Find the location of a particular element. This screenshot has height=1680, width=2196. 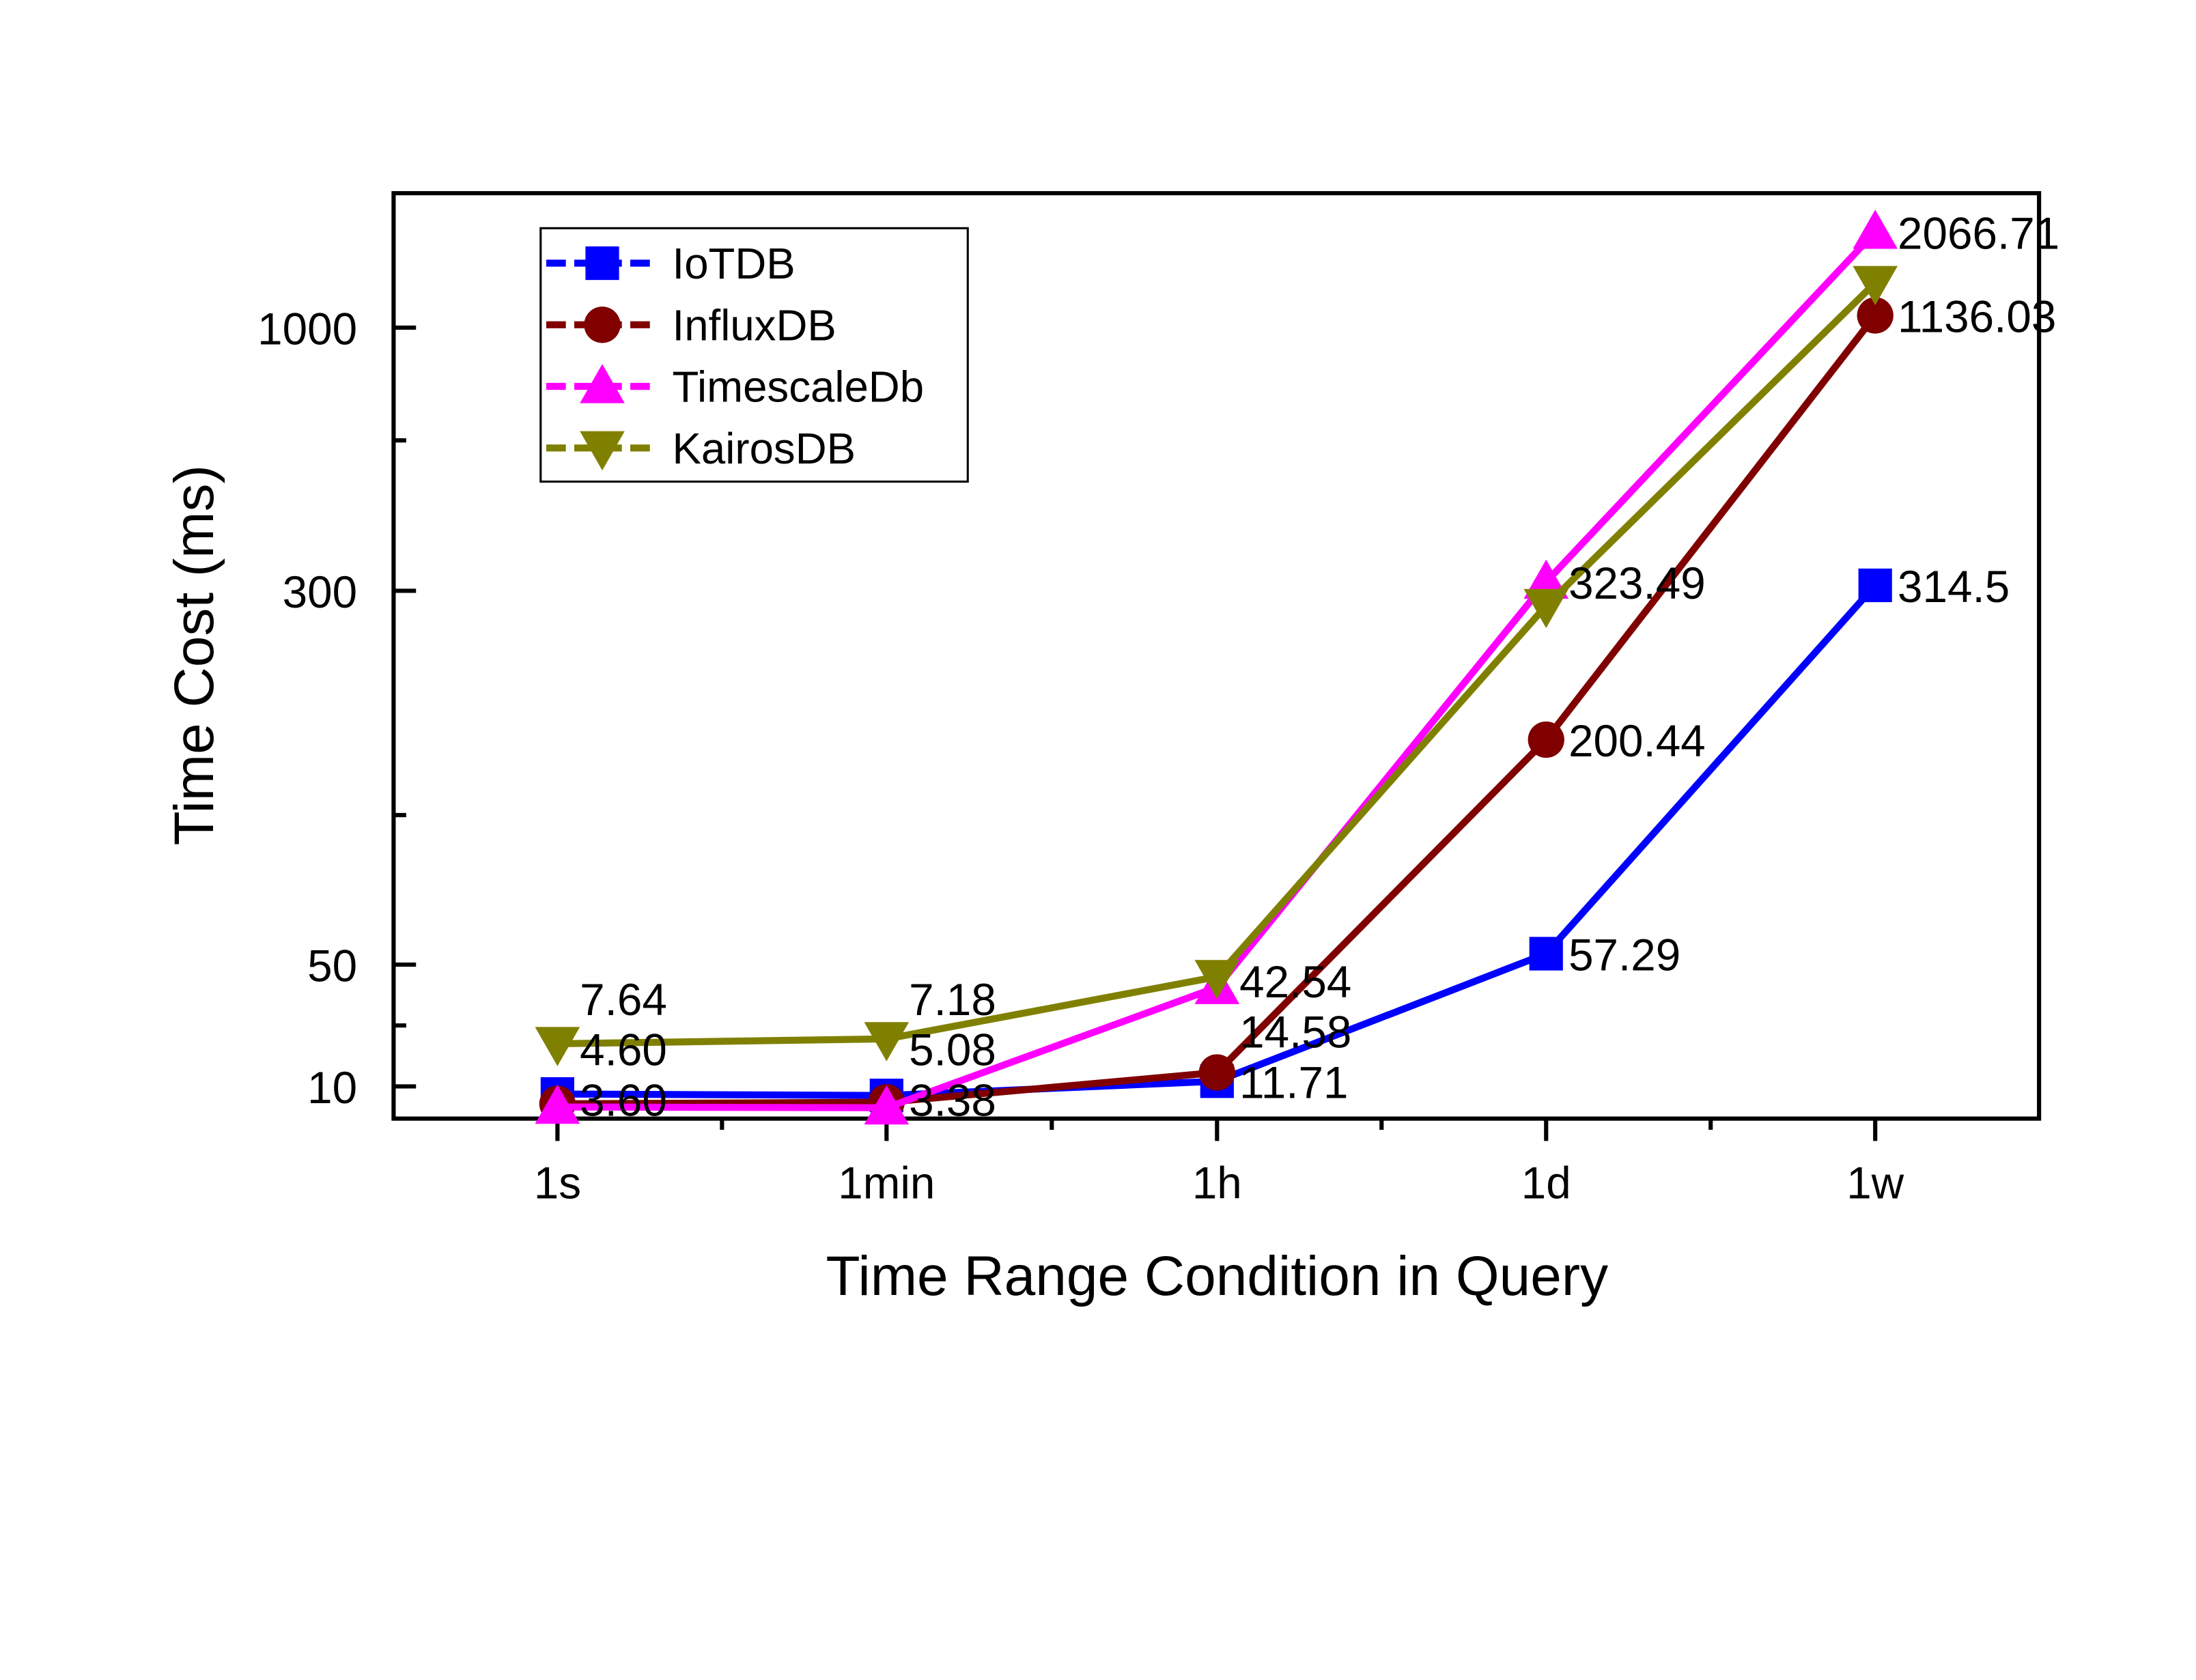

data-label: 2066.71 is located at coordinates (1979, 233).